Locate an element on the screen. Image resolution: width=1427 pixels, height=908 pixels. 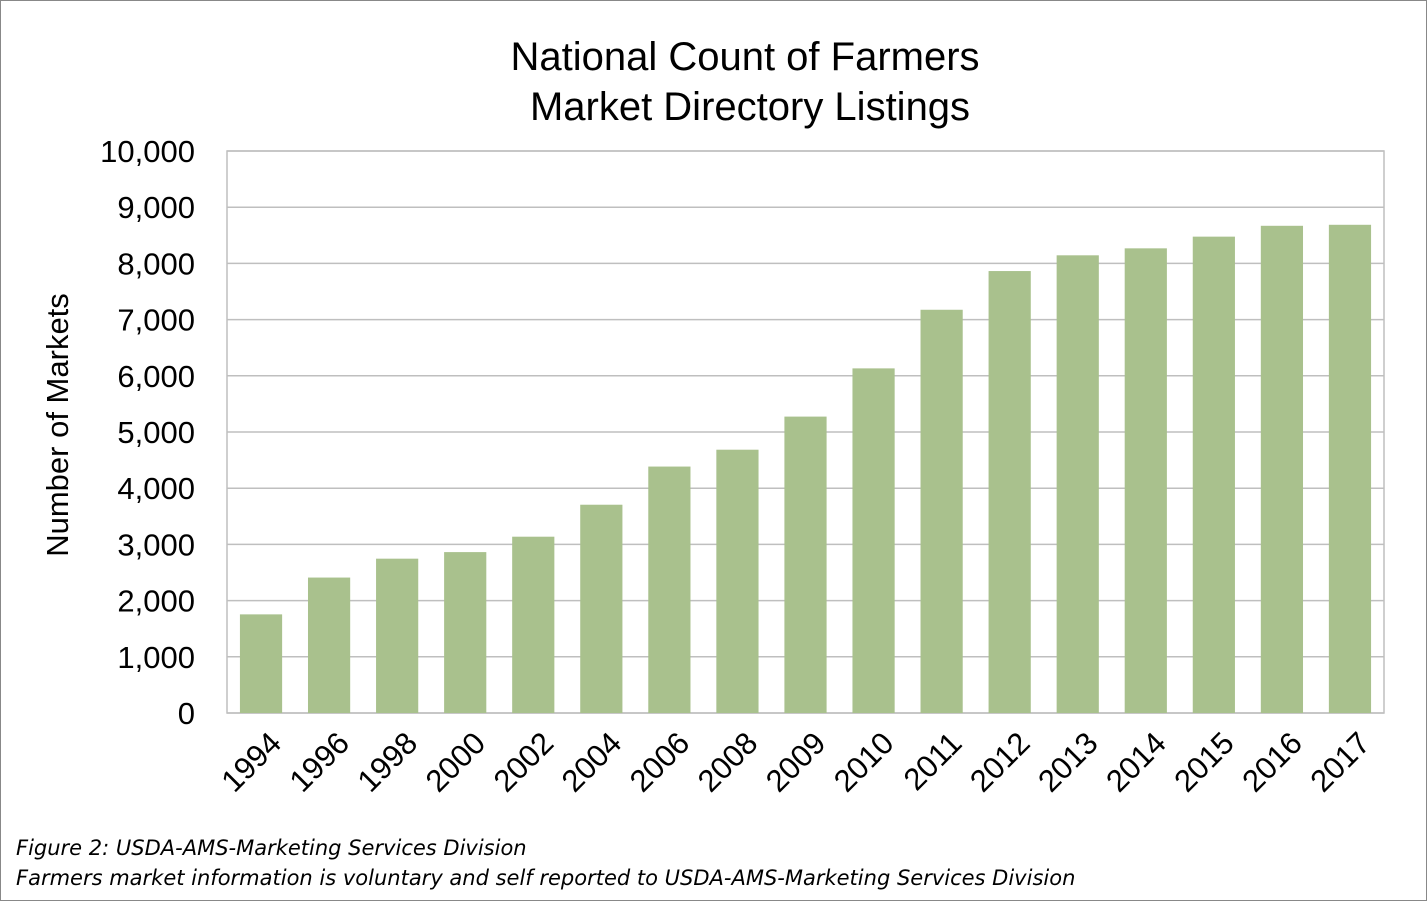
y-tick-label: 9,000 is located at coordinates (156, 207).